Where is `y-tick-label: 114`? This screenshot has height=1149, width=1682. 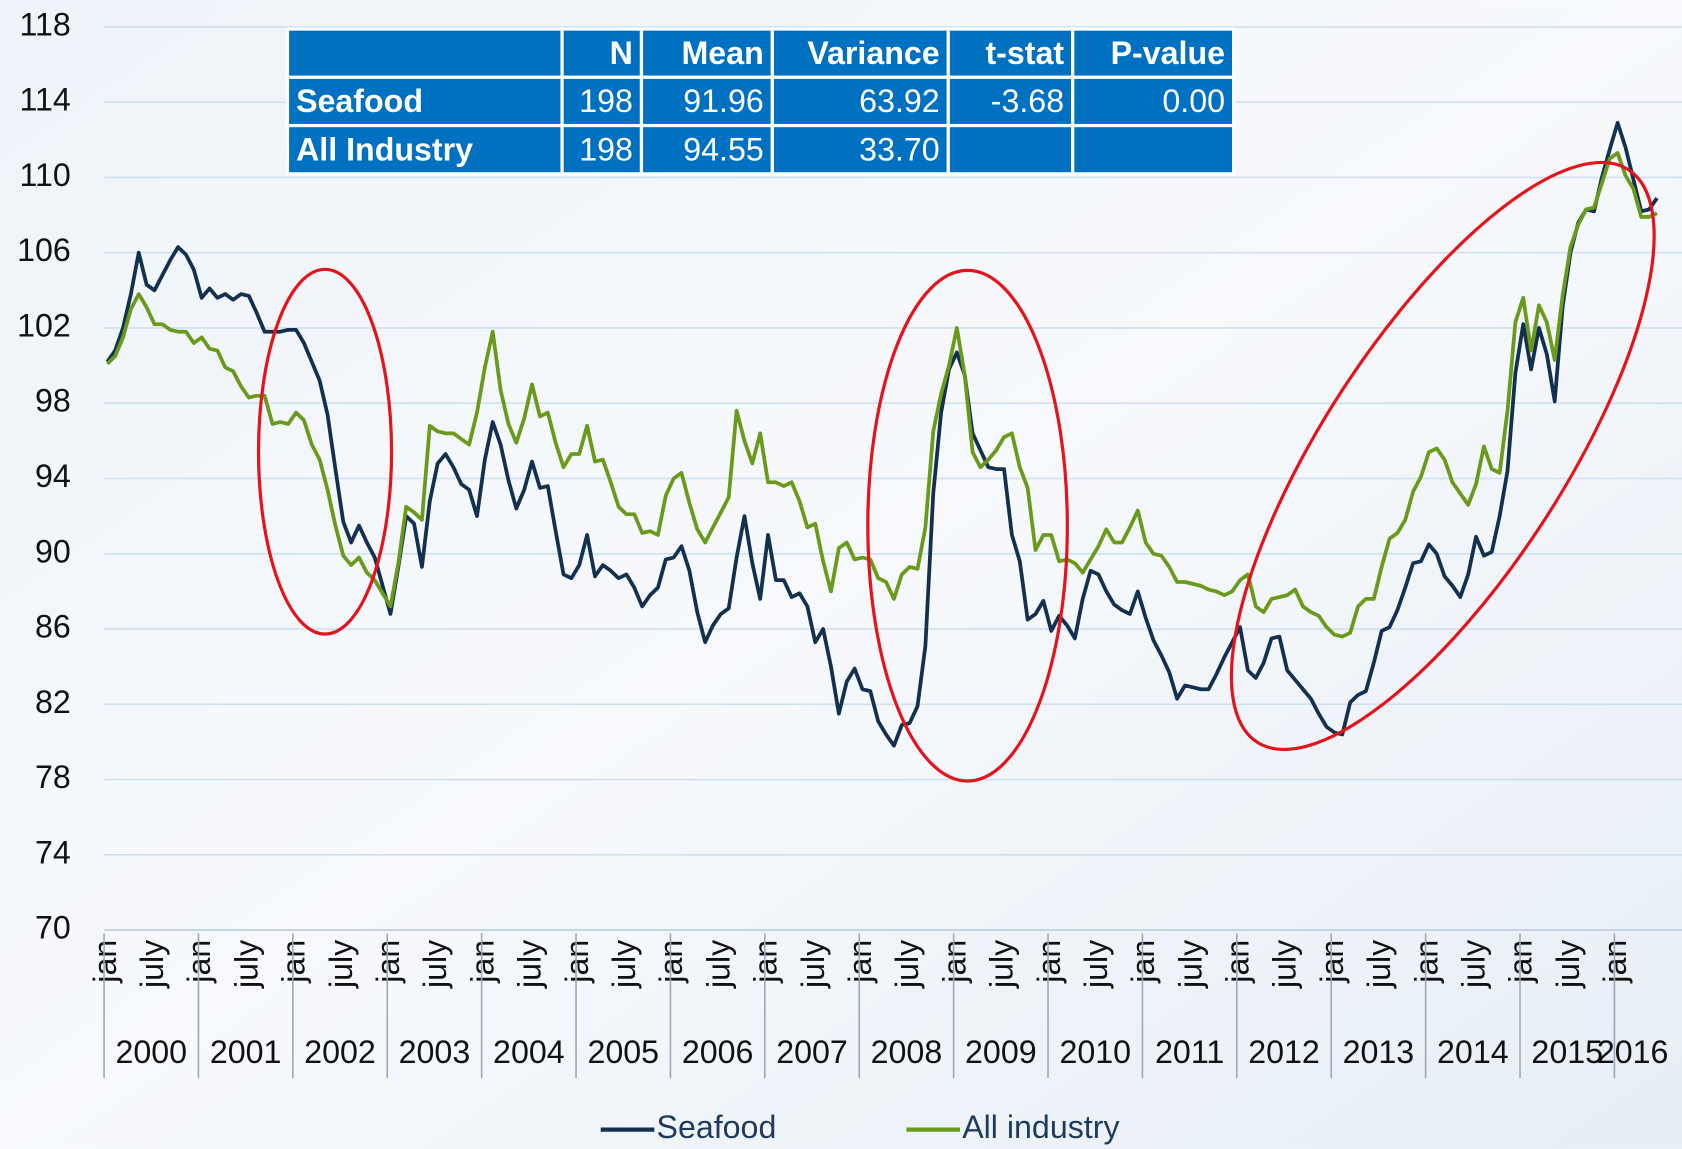 y-tick-label: 114 is located at coordinates (45, 100).